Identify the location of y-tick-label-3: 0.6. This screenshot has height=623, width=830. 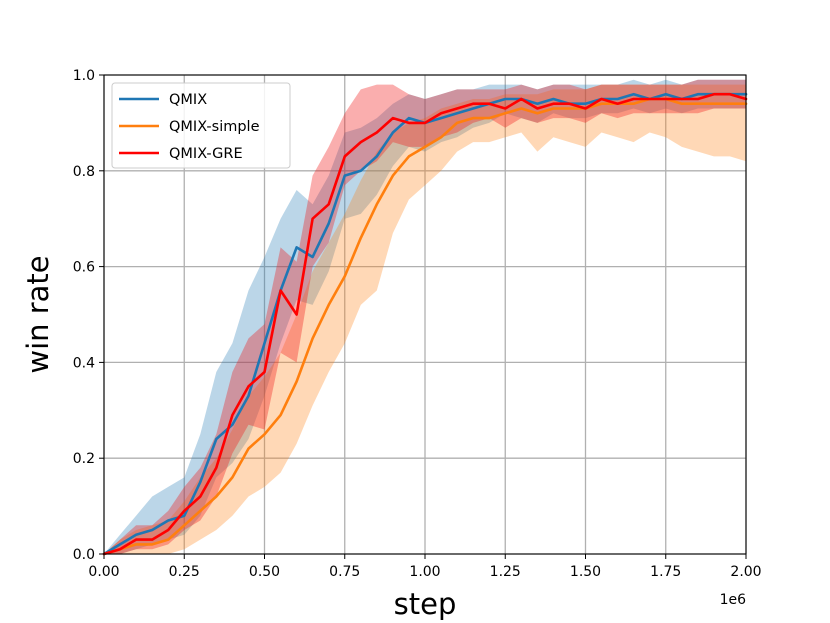
(84, 268).